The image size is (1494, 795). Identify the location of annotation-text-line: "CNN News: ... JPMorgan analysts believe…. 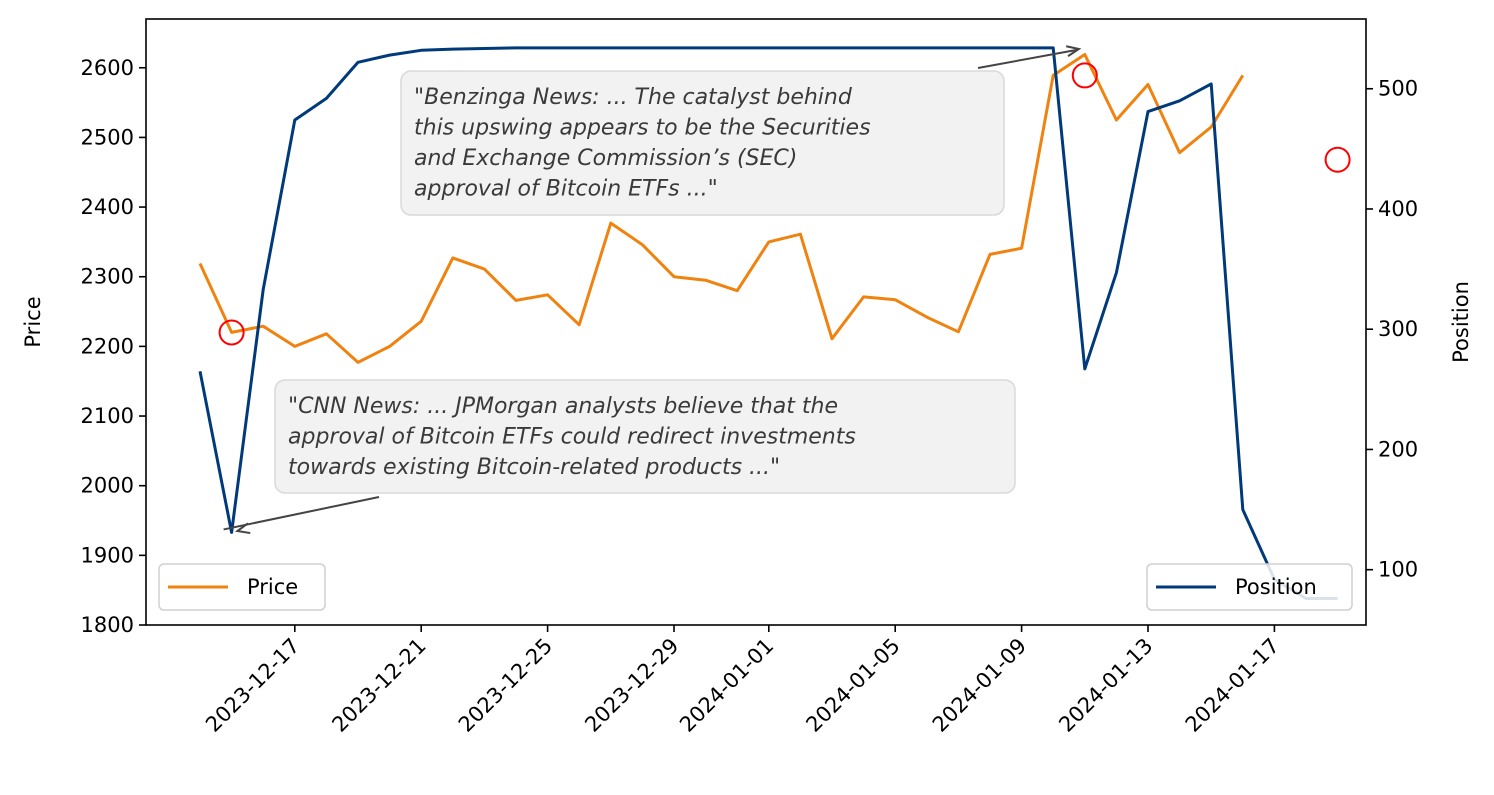
(563, 406).